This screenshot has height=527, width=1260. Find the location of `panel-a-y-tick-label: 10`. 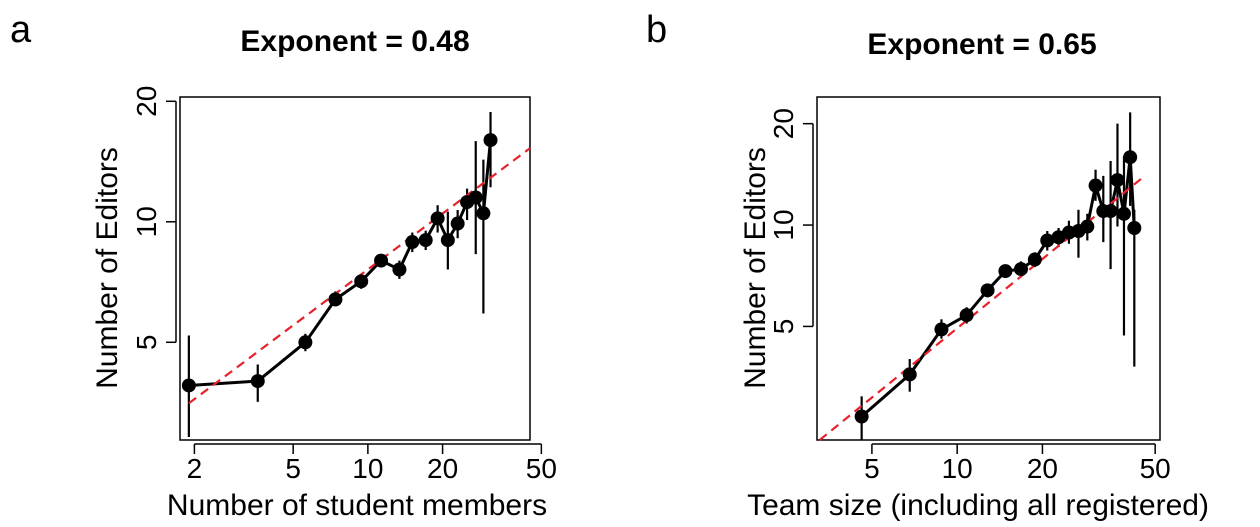

panel-a-y-tick-label: 10 is located at coordinates (146, 221).